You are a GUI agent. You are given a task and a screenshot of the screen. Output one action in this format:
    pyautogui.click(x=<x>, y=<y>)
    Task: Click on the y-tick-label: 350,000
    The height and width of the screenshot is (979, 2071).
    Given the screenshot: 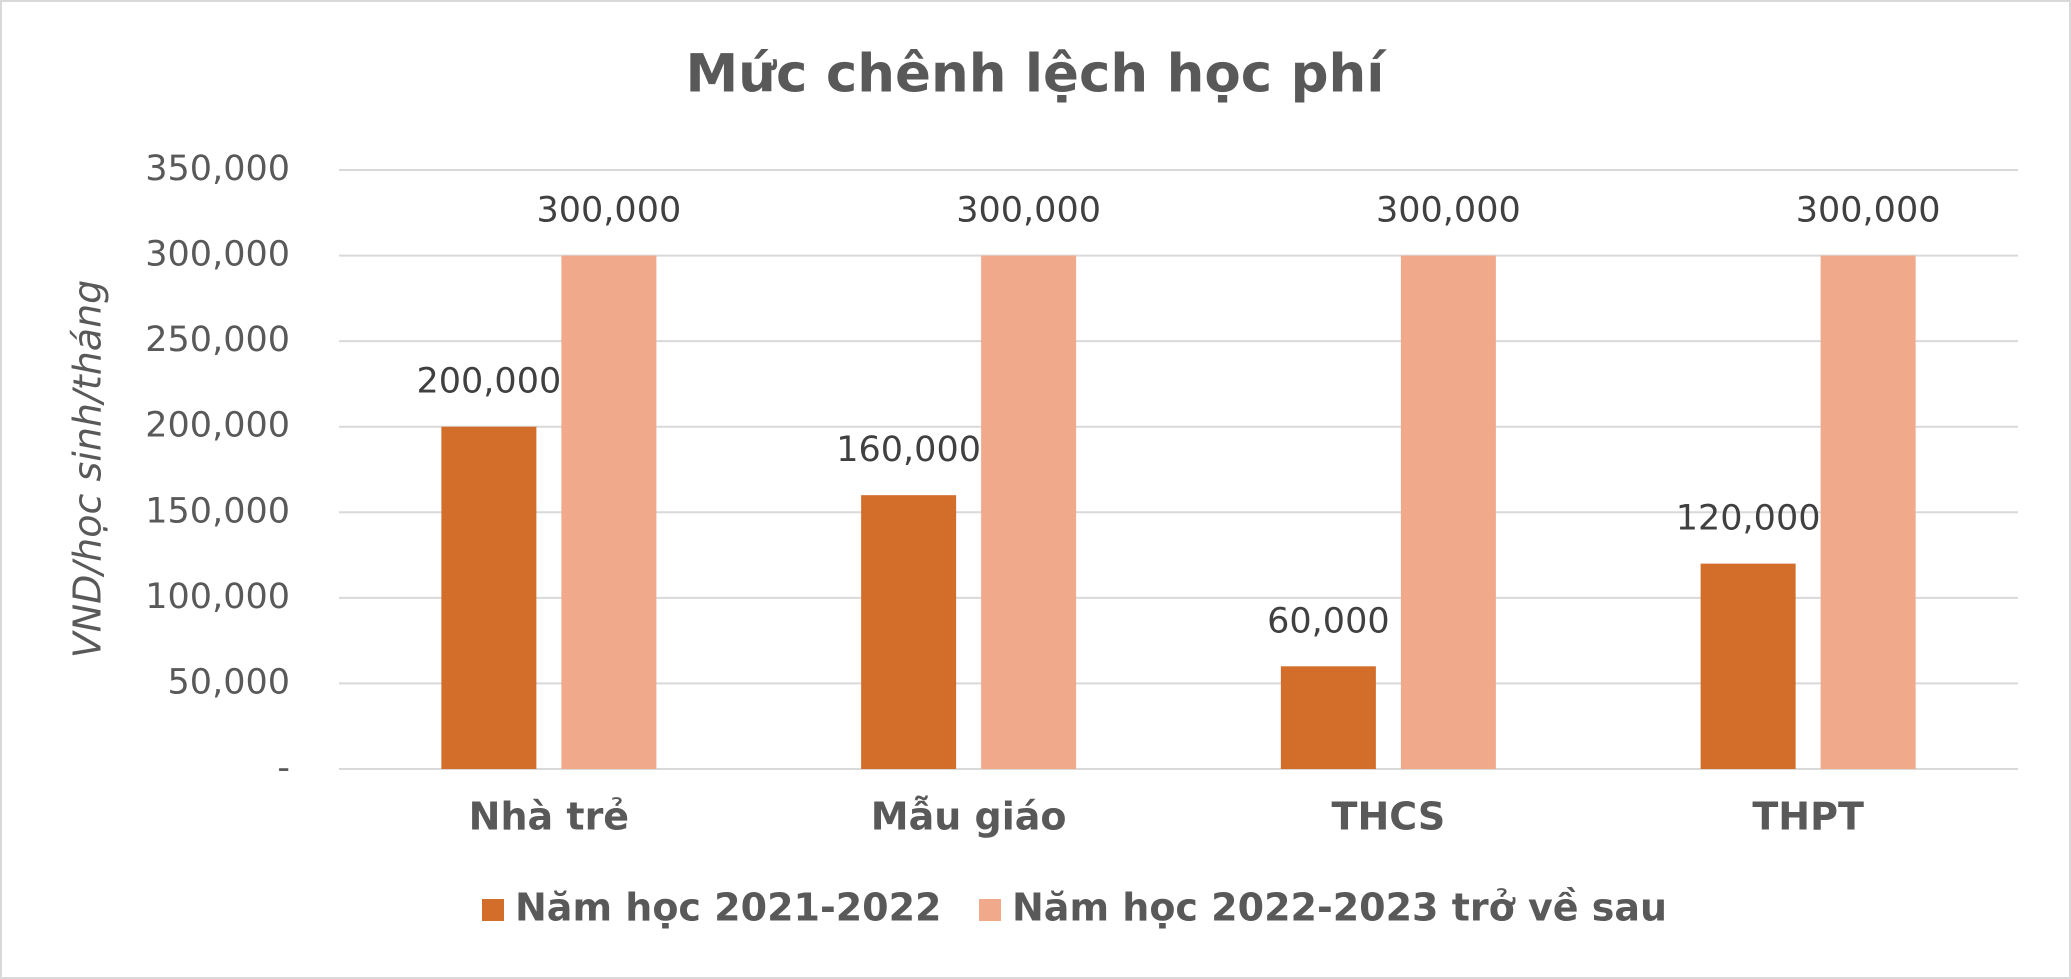 What is the action you would take?
    pyautogui.click(x=217, y=169)
    